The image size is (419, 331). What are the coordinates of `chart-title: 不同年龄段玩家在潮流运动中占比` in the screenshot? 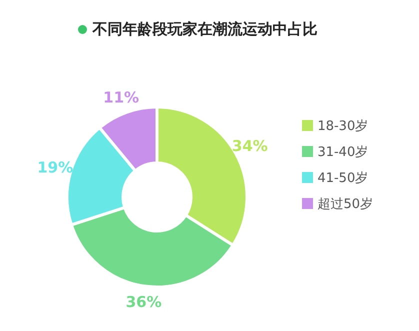 It's located at (205, 29).